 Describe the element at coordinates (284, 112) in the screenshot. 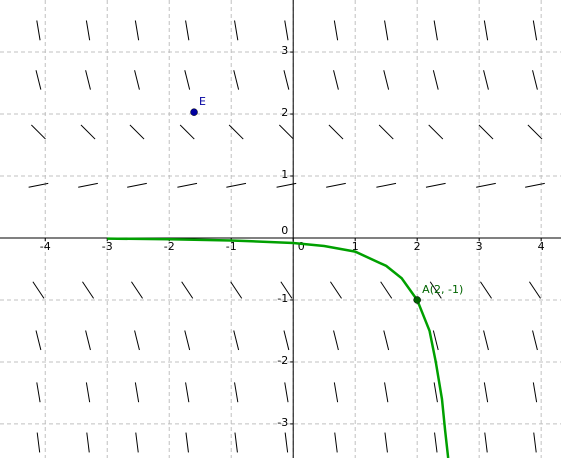

I see `y-tick-label: 2` at that location.